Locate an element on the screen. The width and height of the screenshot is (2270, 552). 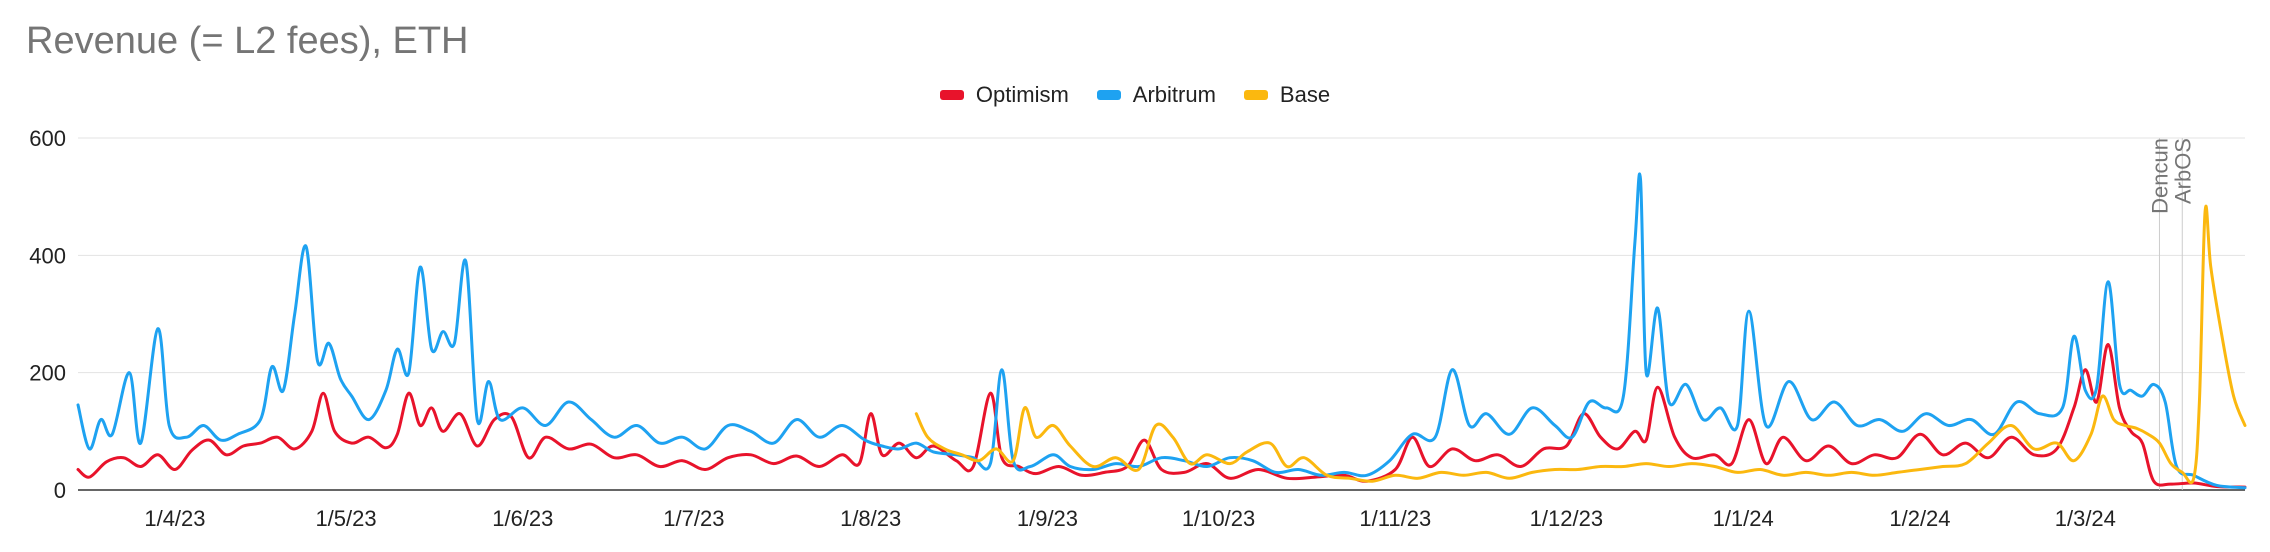
x-tick-label: 1/1/24 is located at coordinates (1743, 518).